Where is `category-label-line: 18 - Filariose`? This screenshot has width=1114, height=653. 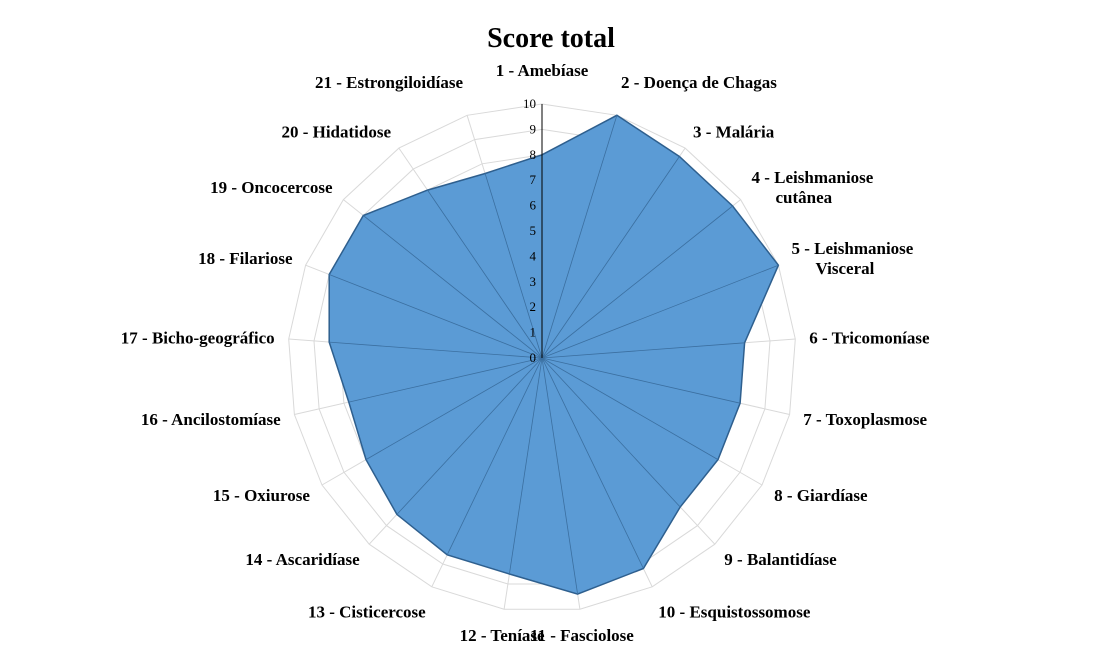
category-label-line: 18 - Filariose is located at coordinates (245, 258).